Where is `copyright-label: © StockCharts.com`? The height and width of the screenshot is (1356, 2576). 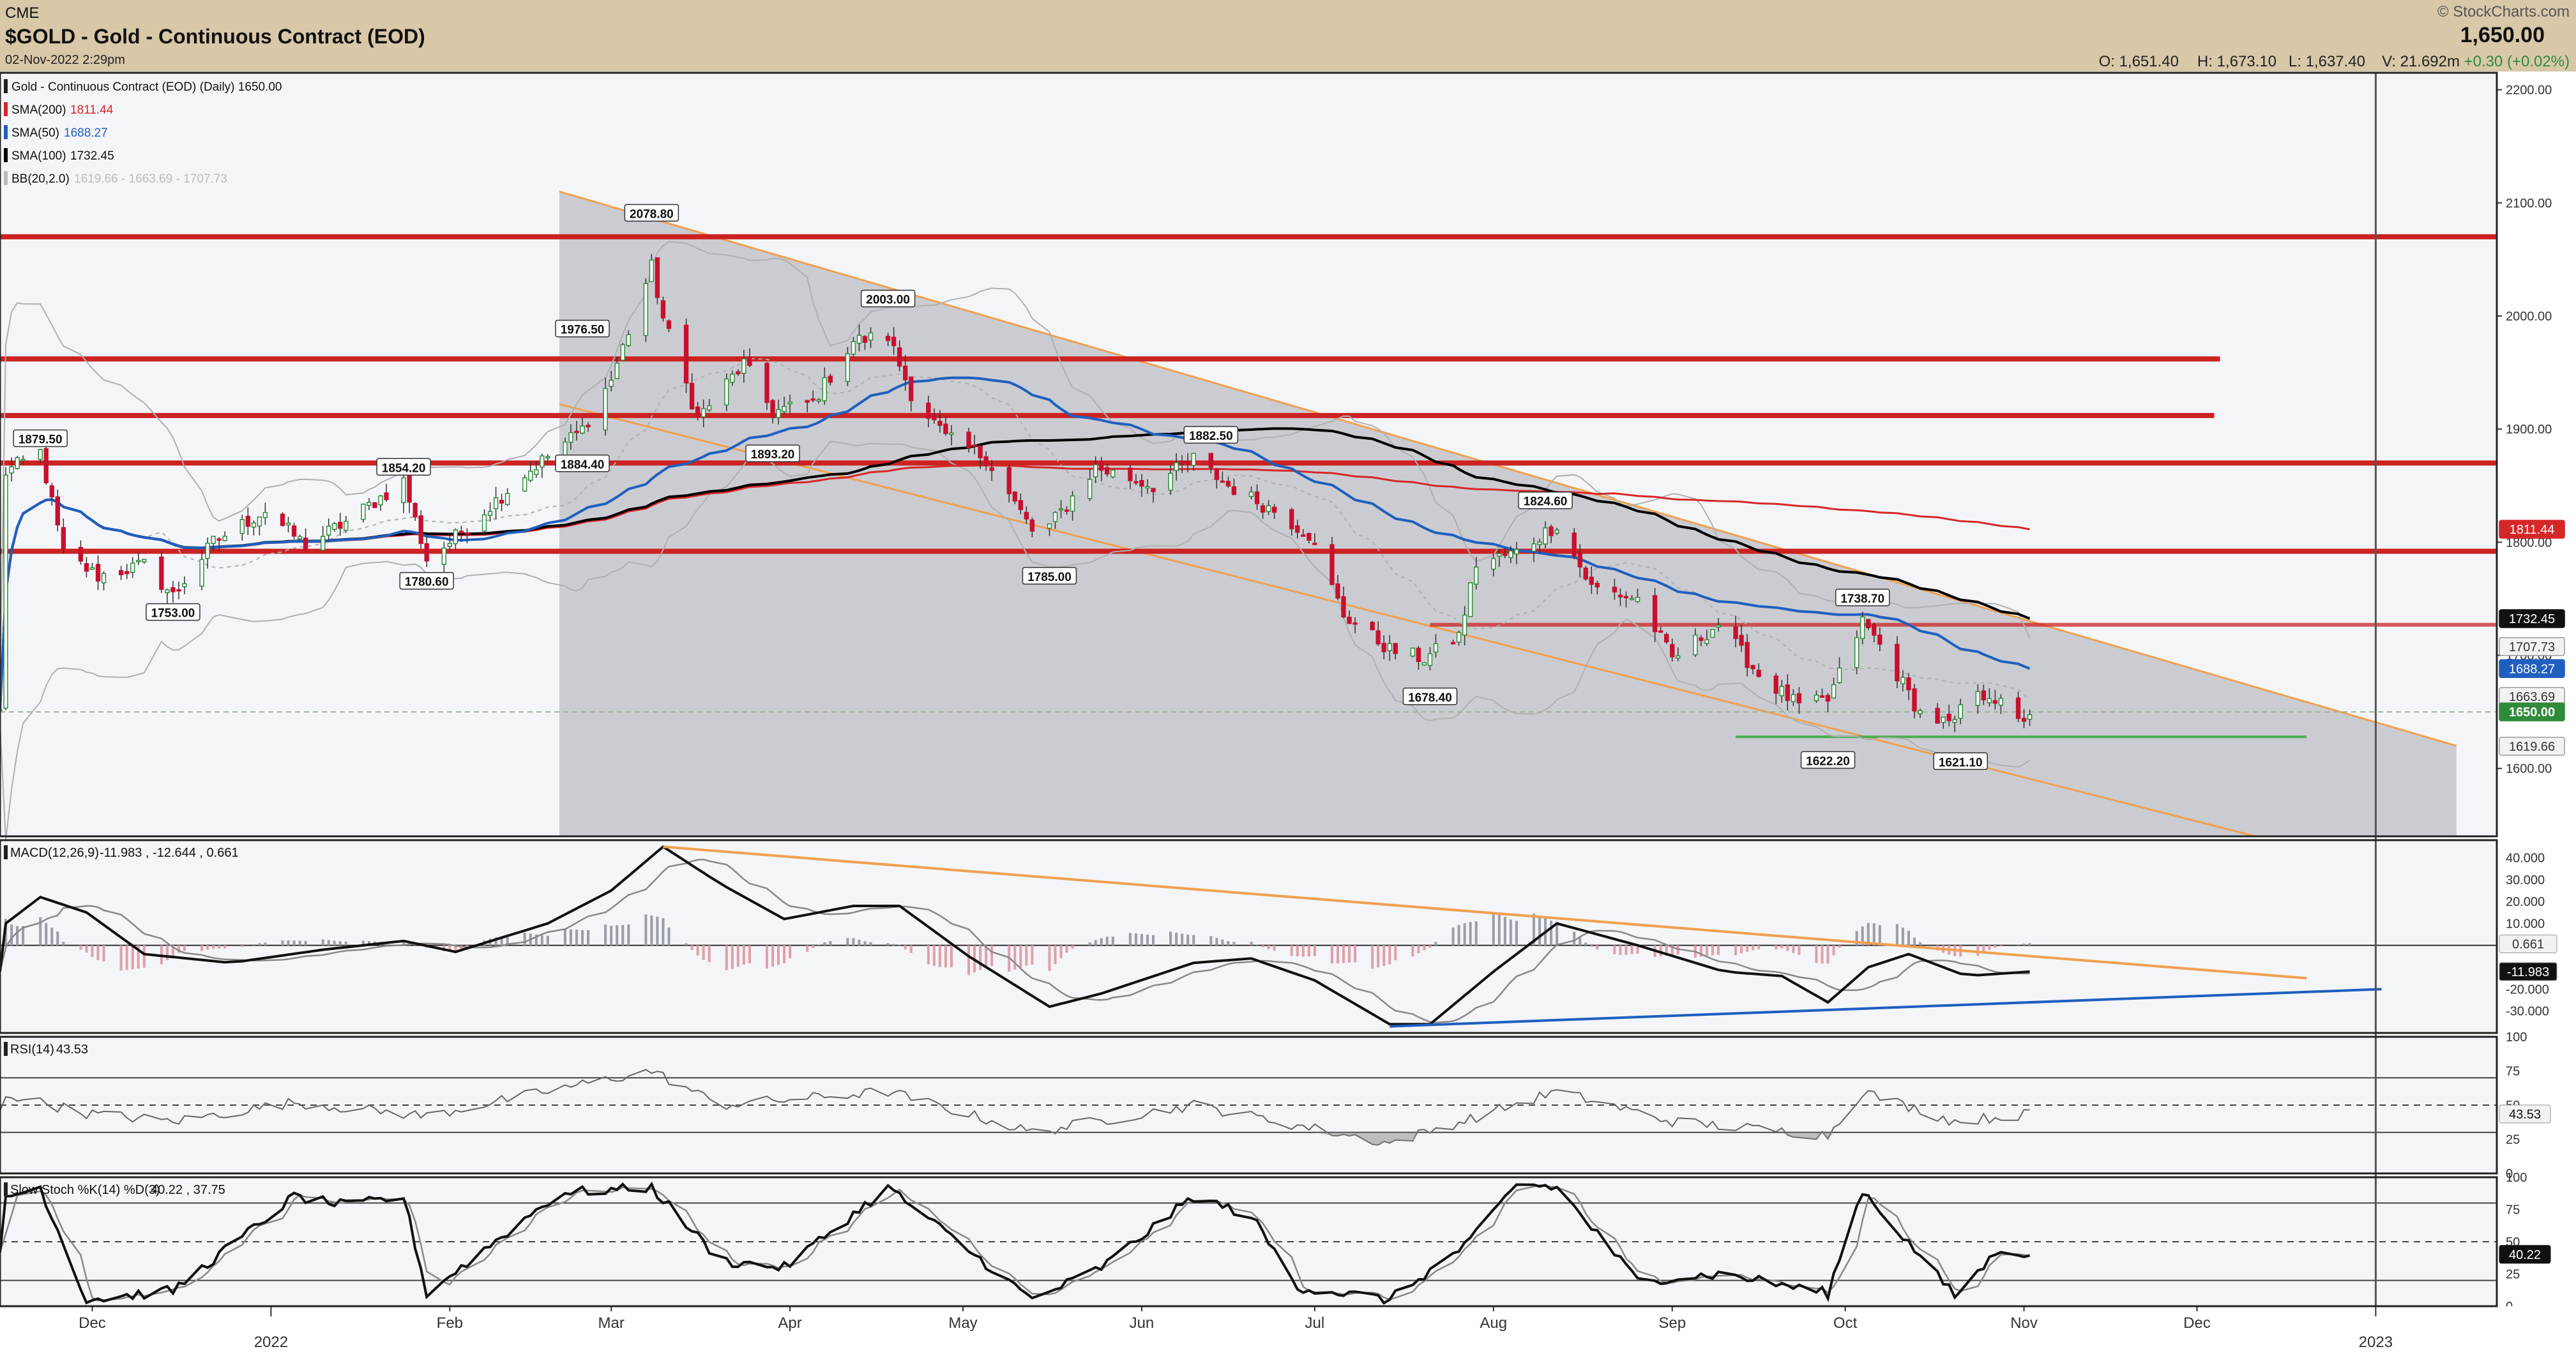
copyright-label: © StockCharts.com is located at coordinates (2503, 11).